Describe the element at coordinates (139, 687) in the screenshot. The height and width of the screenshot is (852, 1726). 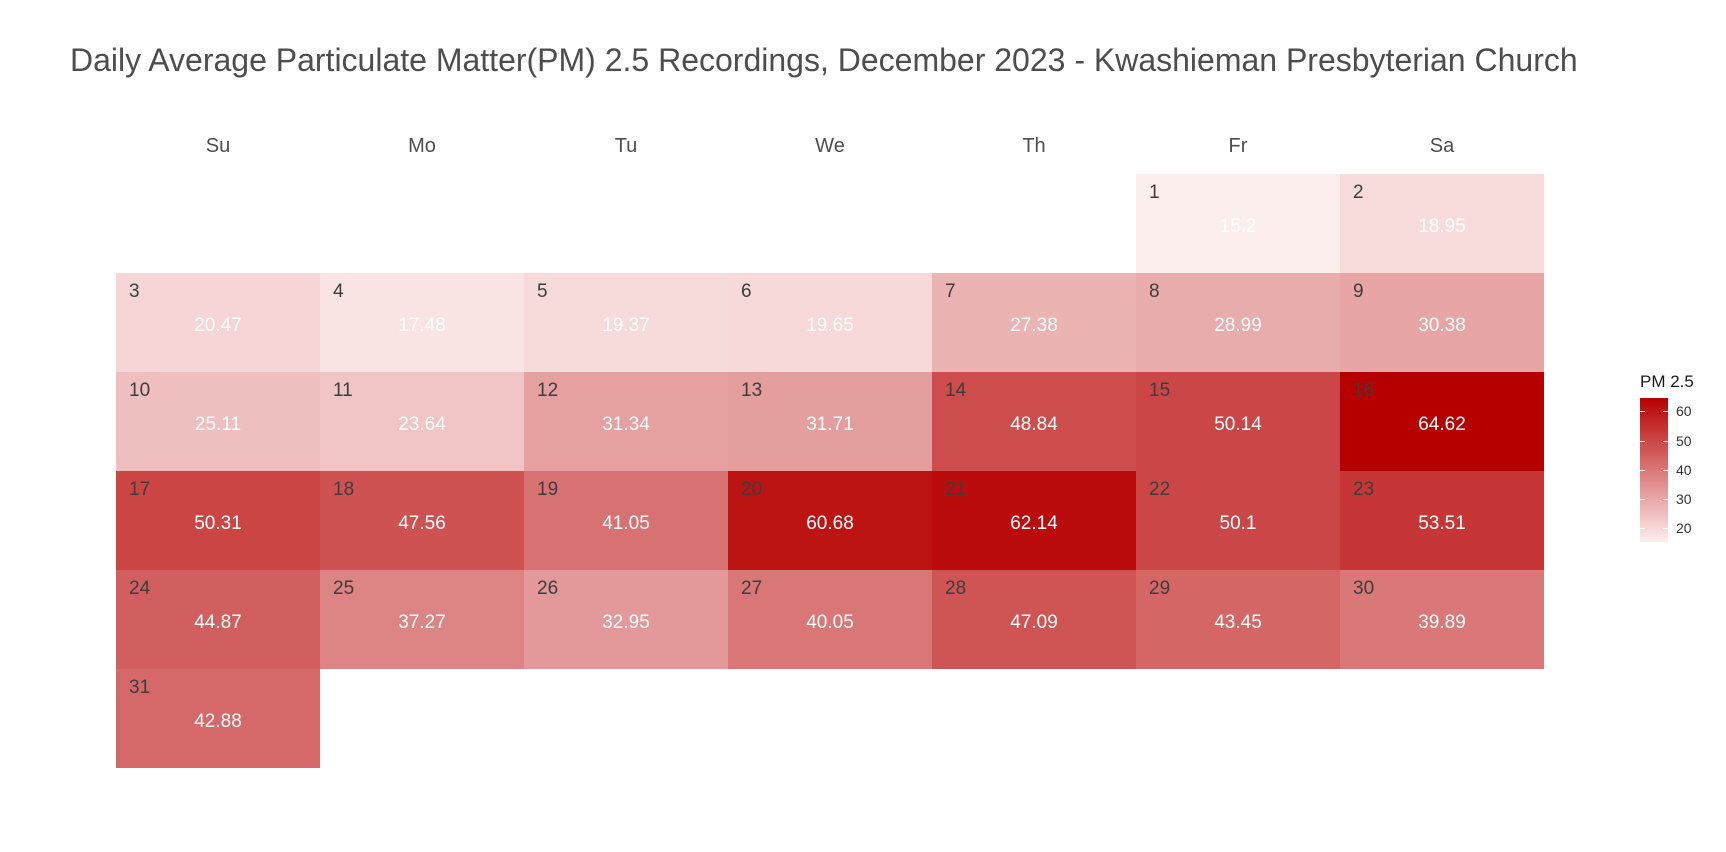
I see `day-number: 31` at that location.